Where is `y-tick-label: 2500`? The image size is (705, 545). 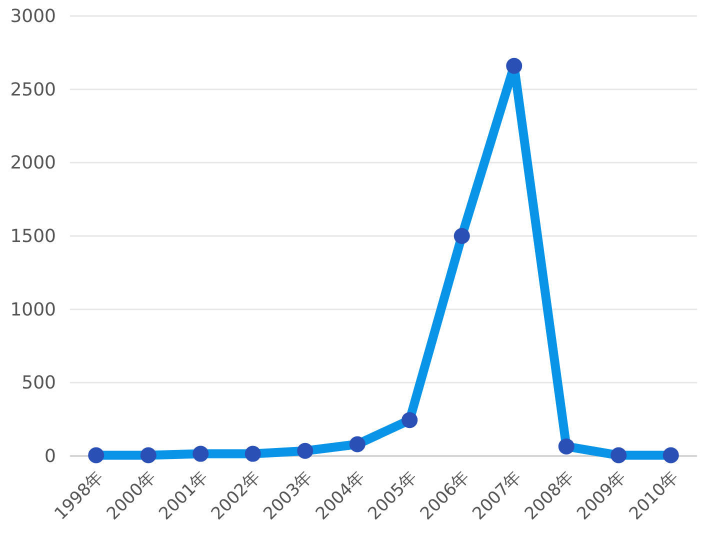 y-tick-label: 2500 is located at coordinates (33, 89).